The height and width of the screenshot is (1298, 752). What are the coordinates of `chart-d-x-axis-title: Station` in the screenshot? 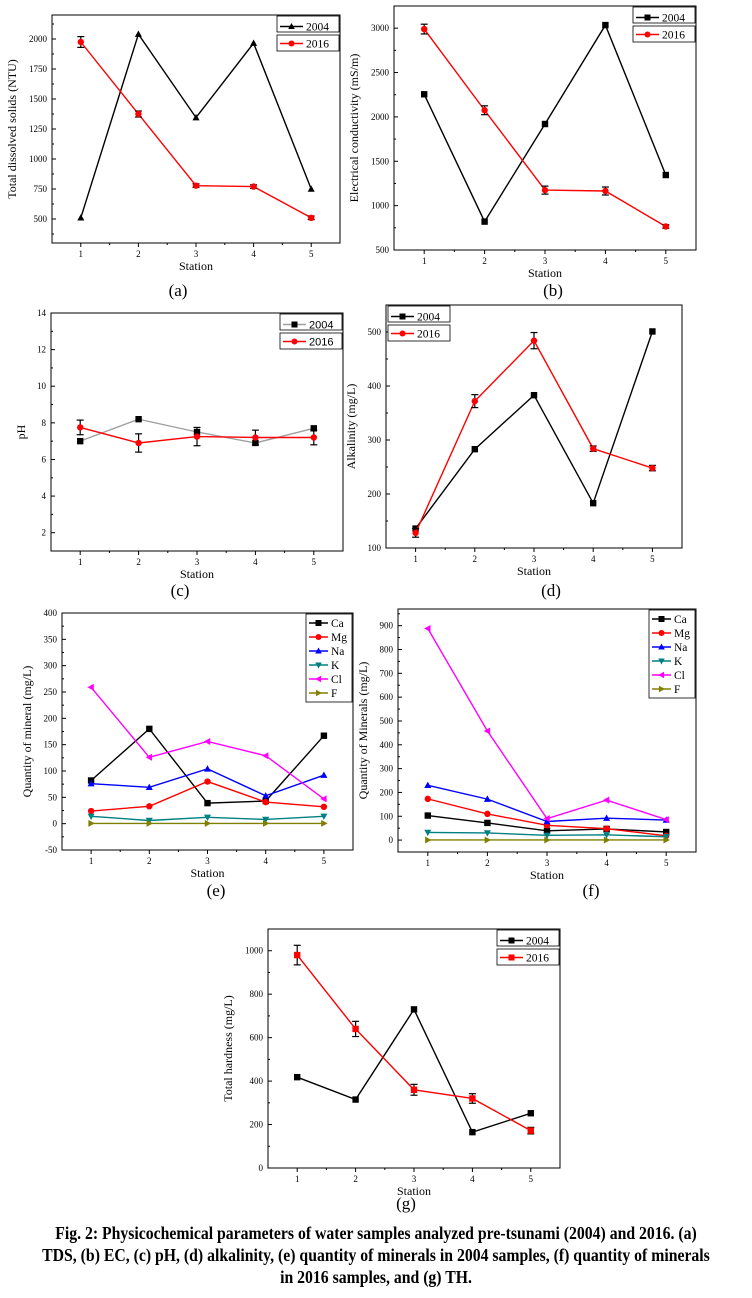 It's located at (534, 571).